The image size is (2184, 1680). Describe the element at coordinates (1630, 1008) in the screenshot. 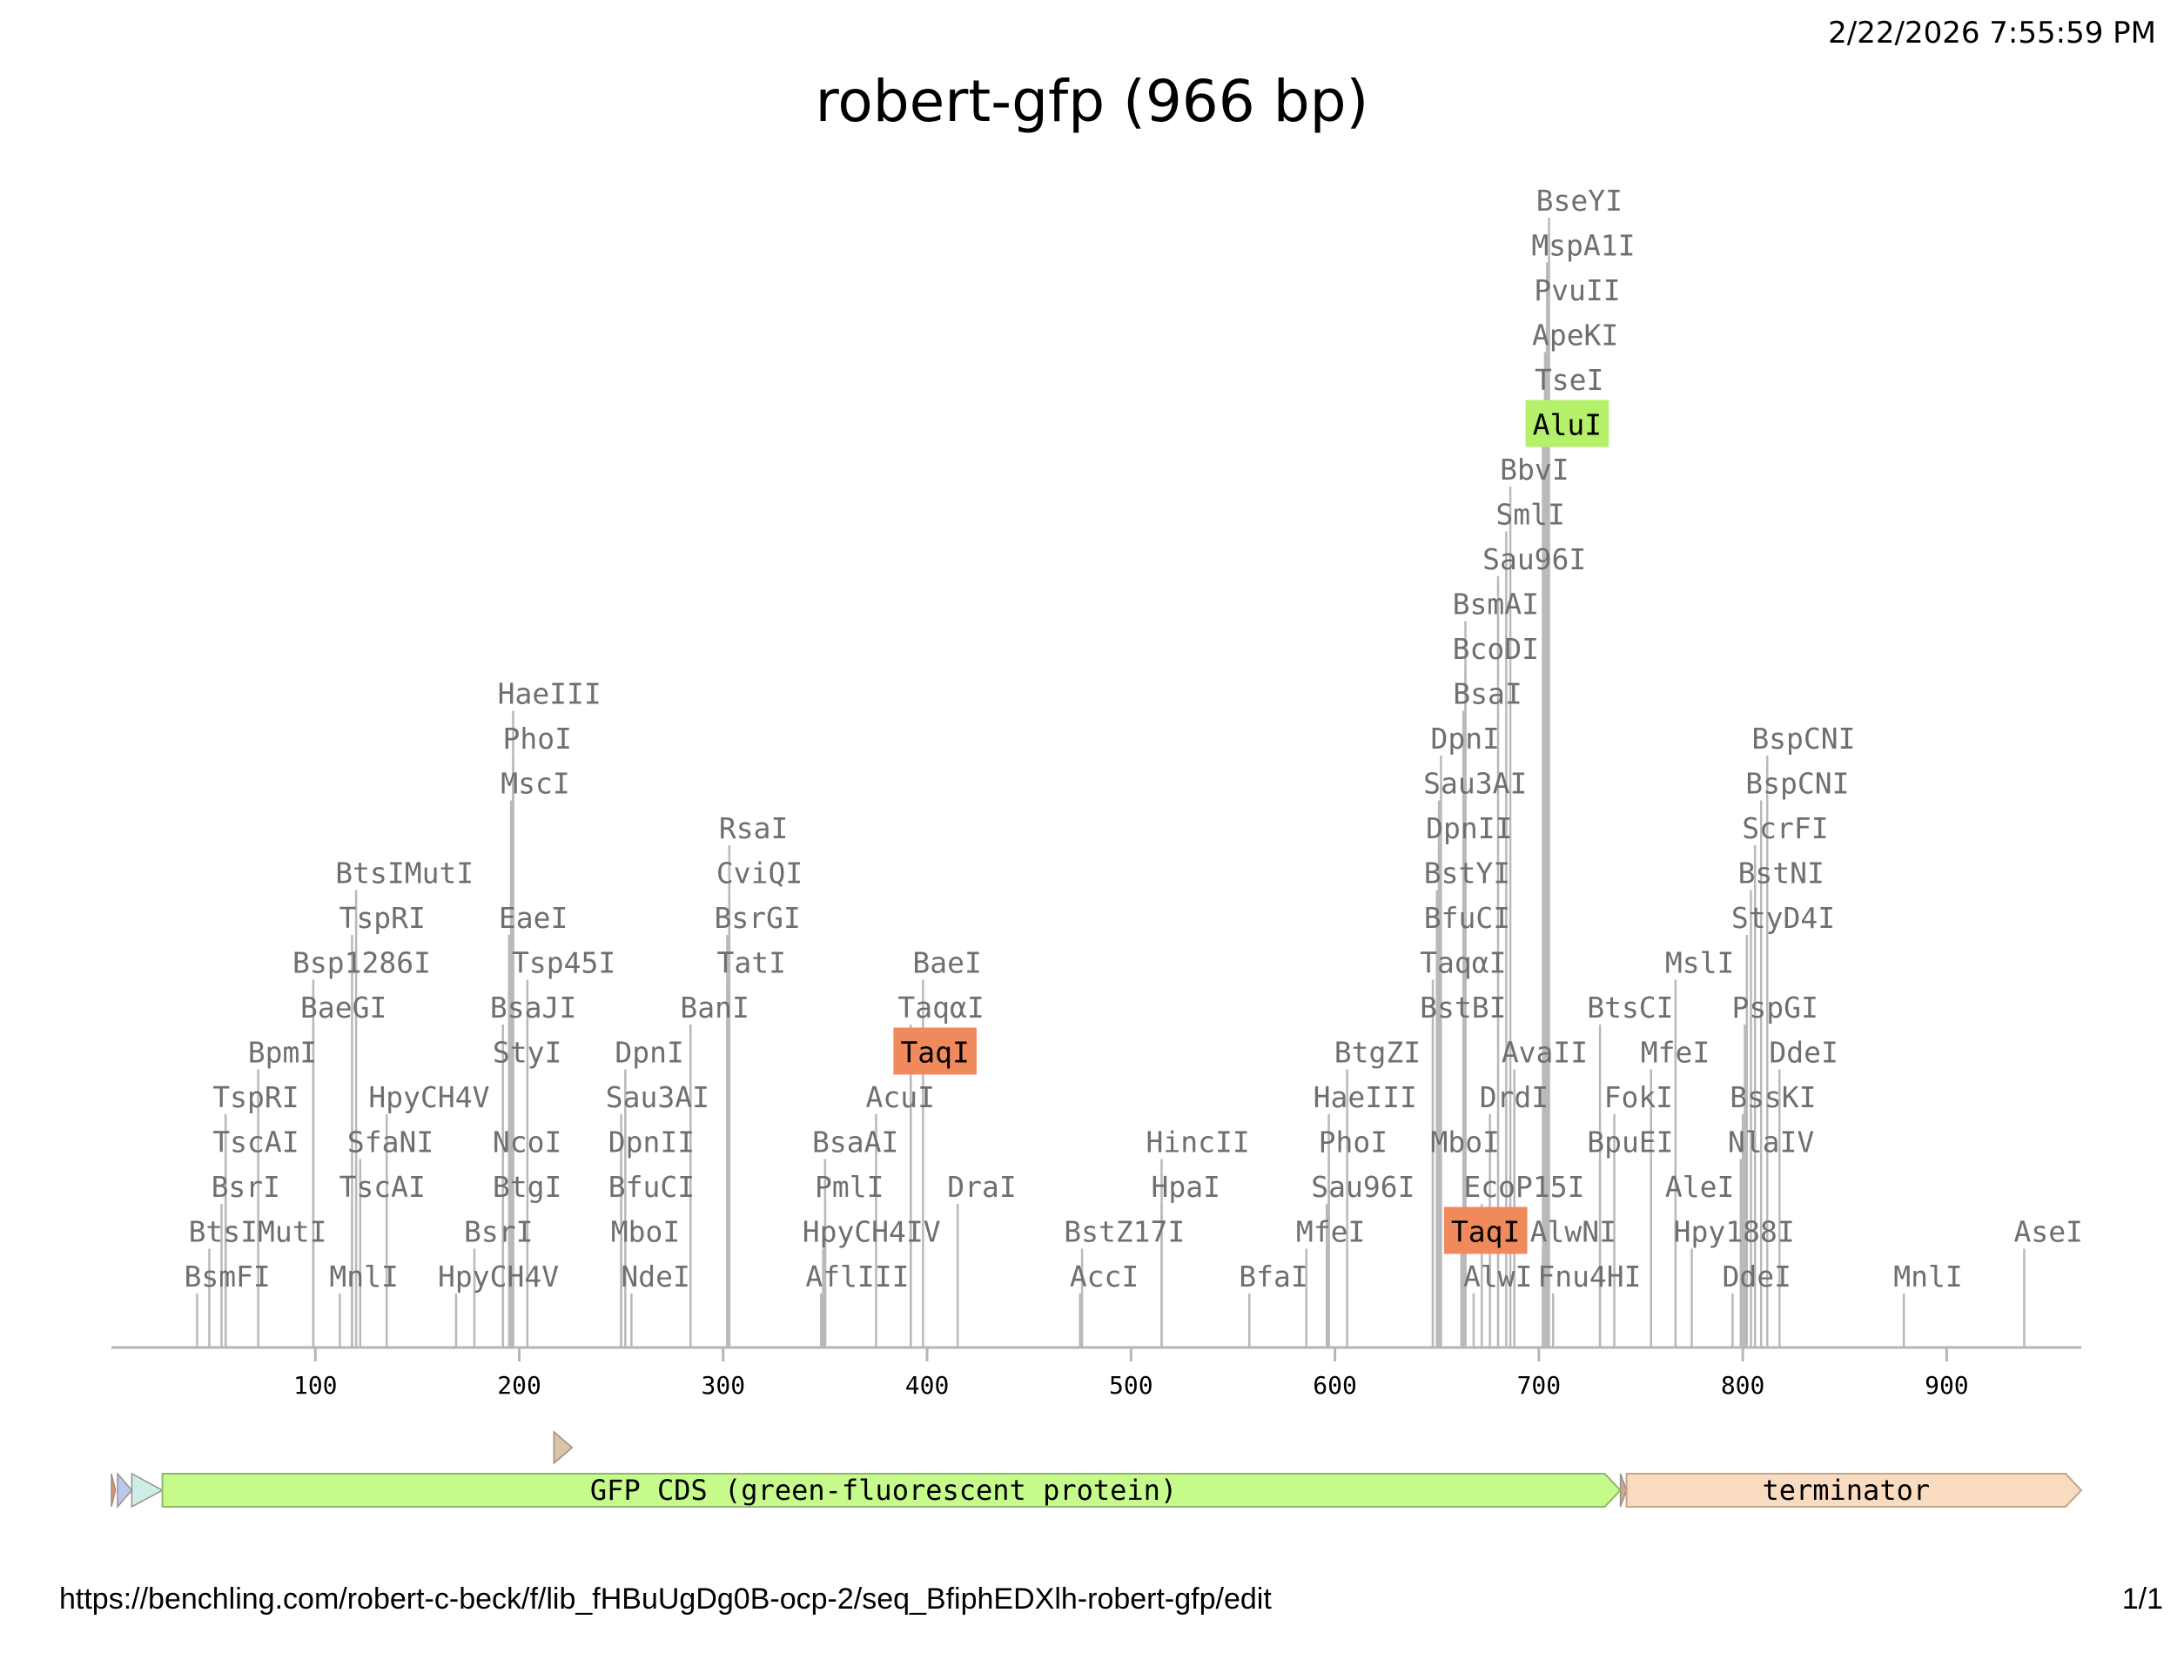

I see `enzyme-label-btsci: BtsCI` at that location.